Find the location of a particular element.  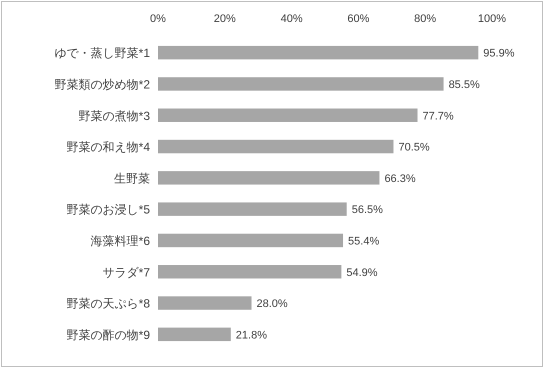

y-tick-label: 野菜類の炒め物*2 is located at coordinates (102, 84).